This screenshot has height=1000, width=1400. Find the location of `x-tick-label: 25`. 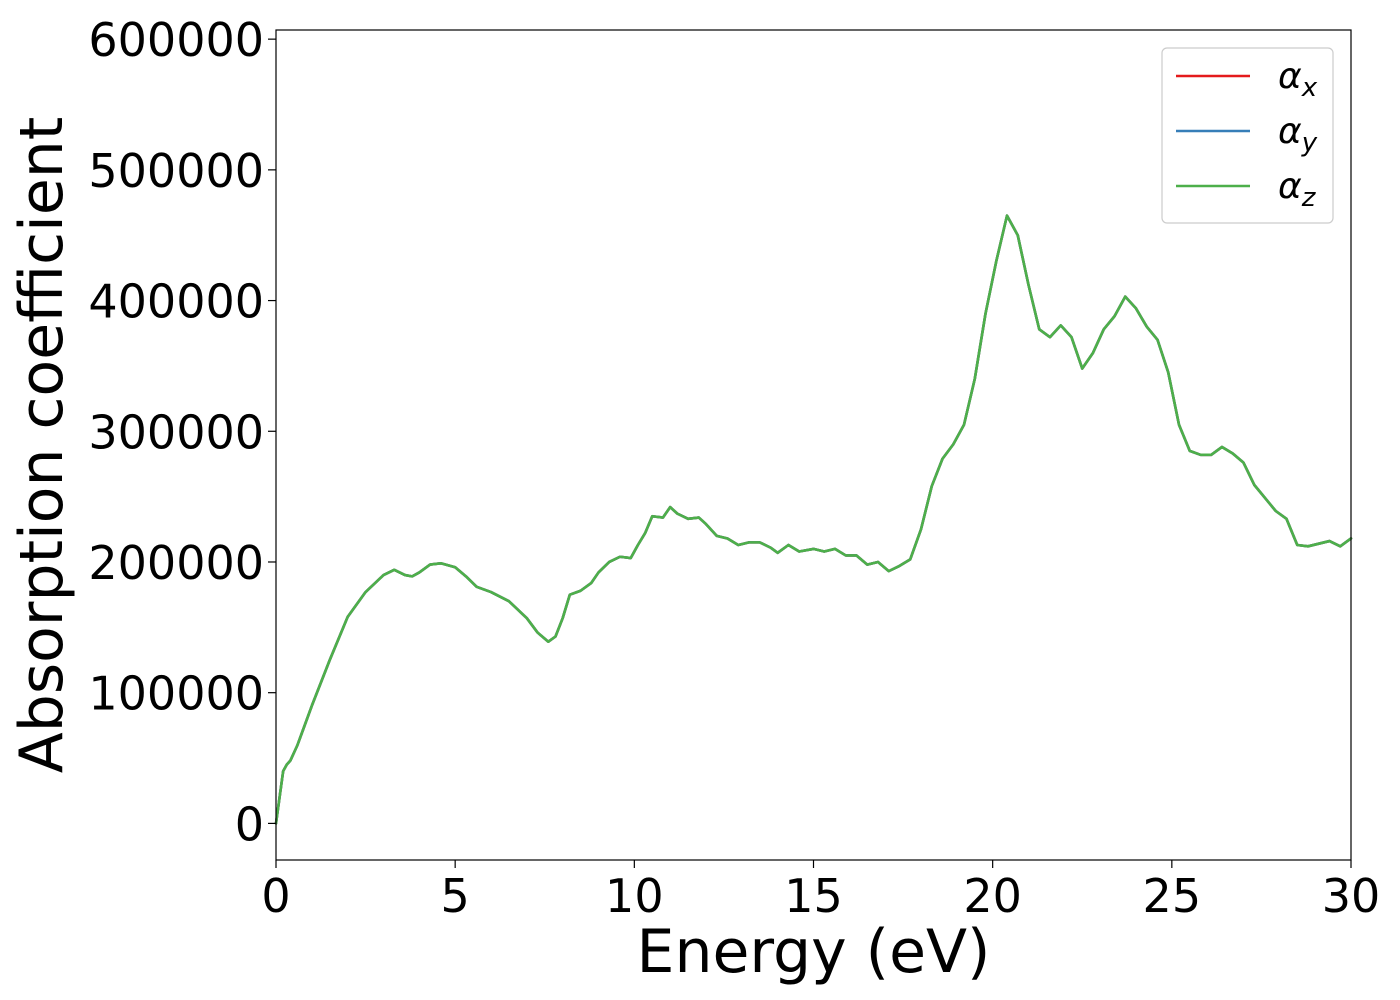

x-tick-label: 25 is located at coordinates (1172, 896).